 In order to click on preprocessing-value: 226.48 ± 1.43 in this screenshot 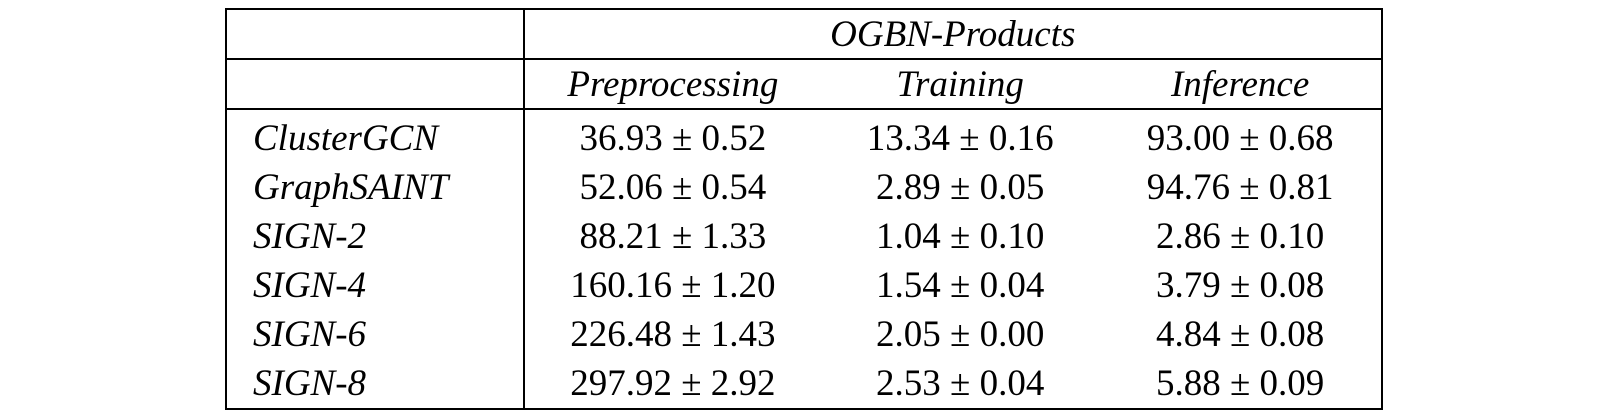, I will do `click(672, 334)`.